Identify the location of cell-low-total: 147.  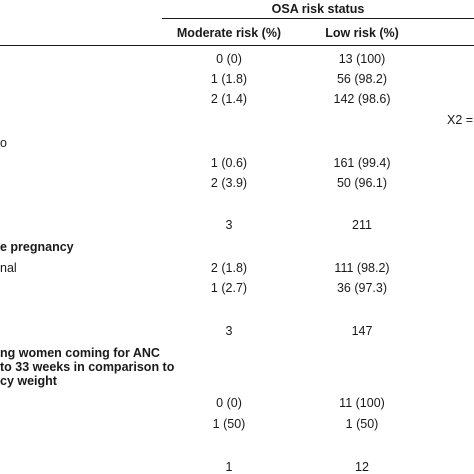
(362, 331).